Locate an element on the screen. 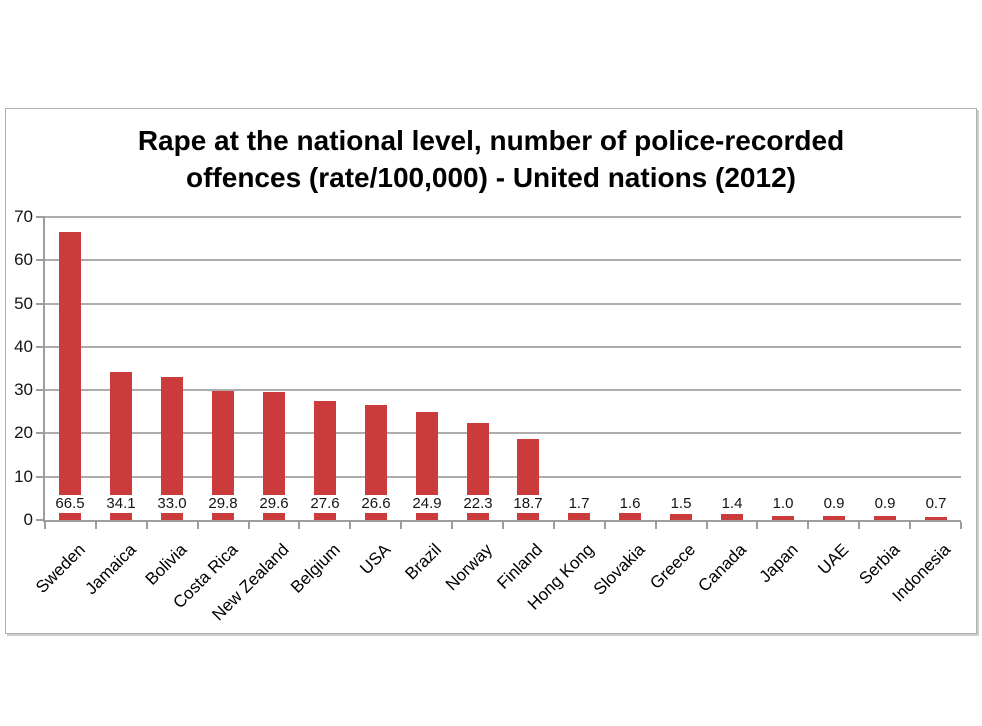 This screenshot has height=726, width=982. x-axis-category-label-text: Japan is located at coordinates (778, 563).